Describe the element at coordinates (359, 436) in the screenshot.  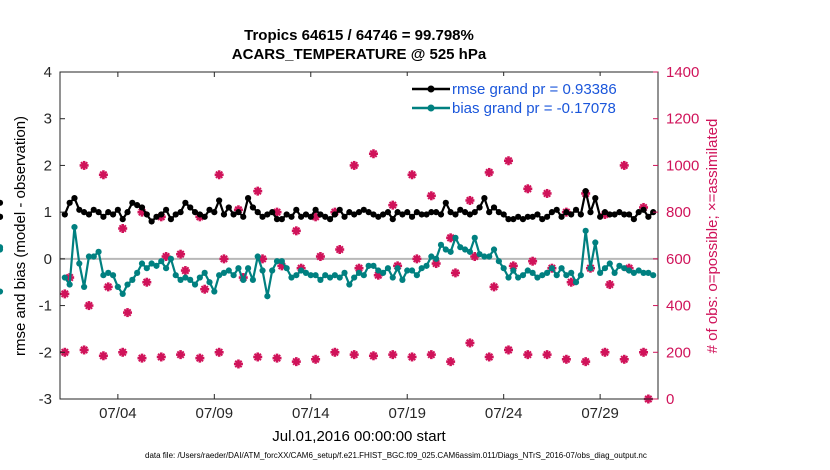
I see `x-axis-label: Jul.01,2016 00:00:00 start` at that location.